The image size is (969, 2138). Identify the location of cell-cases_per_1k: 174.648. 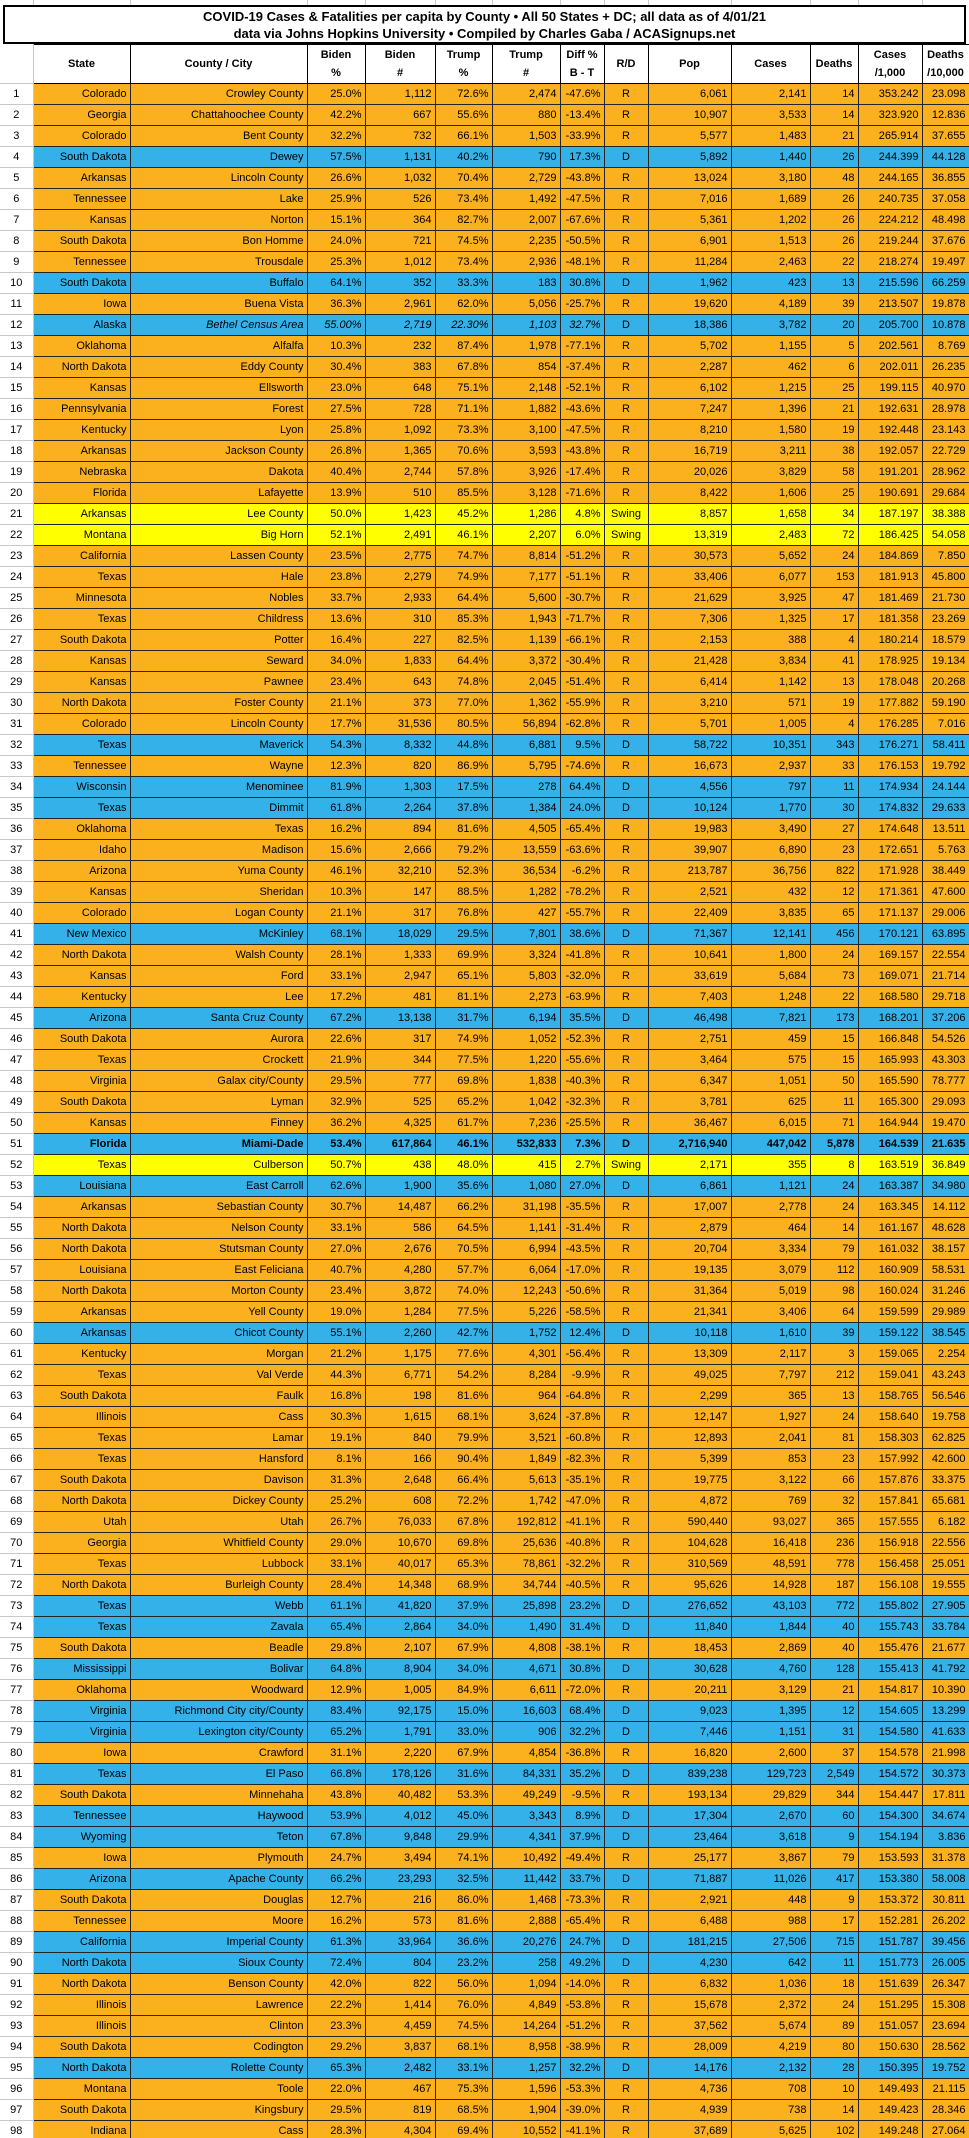
(890, 829).